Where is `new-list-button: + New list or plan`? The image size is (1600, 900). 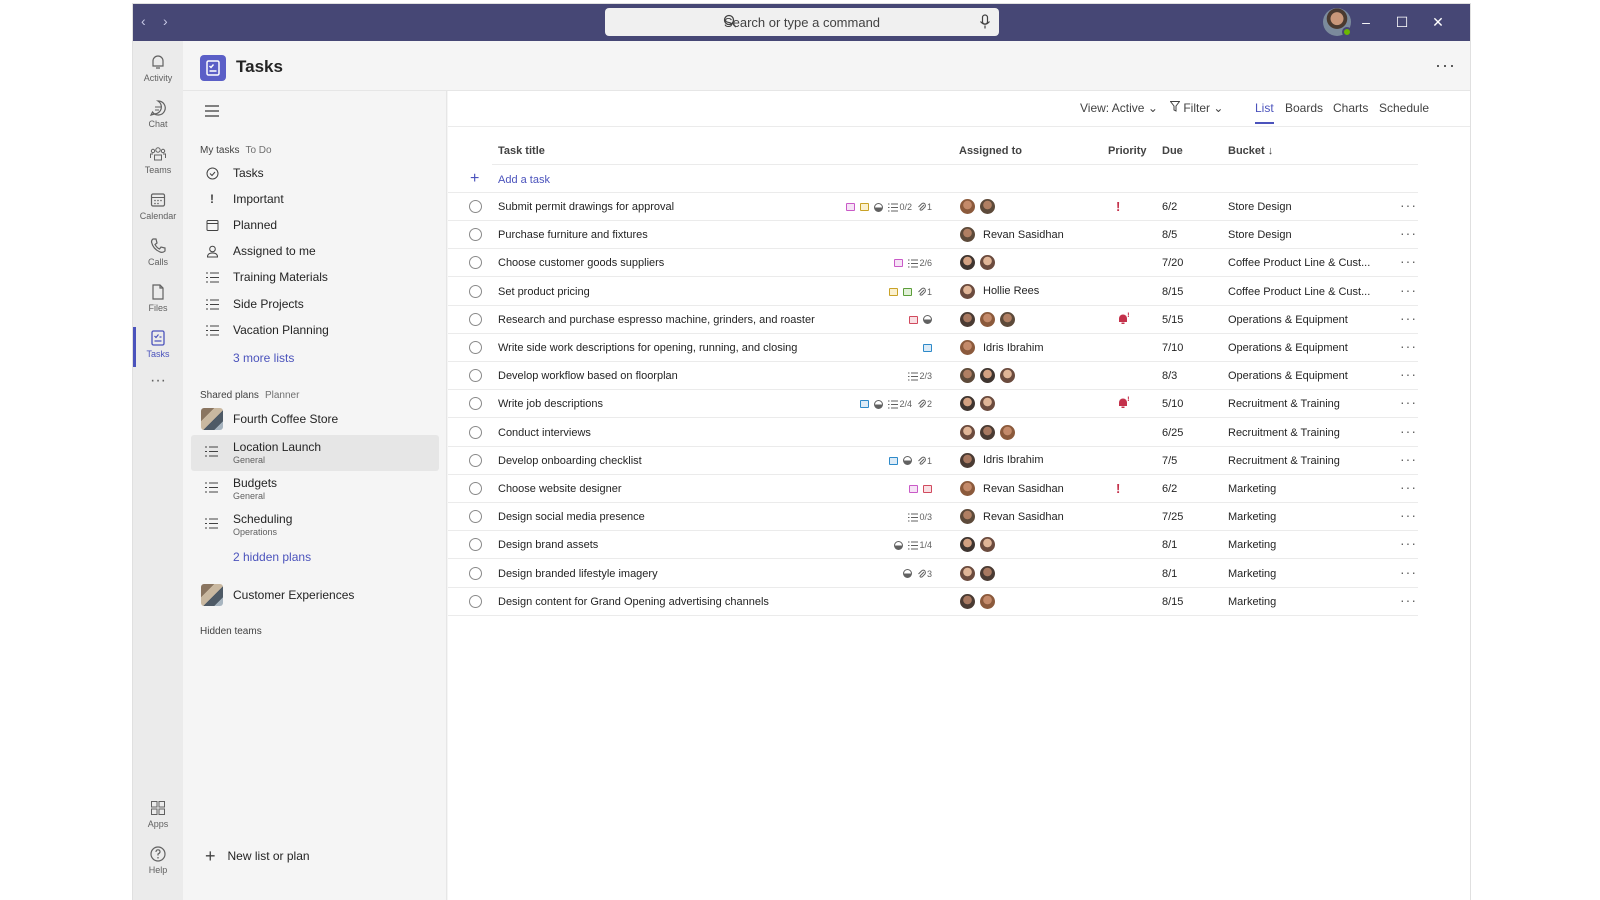
new-list-button: + New list or plan is located at coordinates (257, 856).